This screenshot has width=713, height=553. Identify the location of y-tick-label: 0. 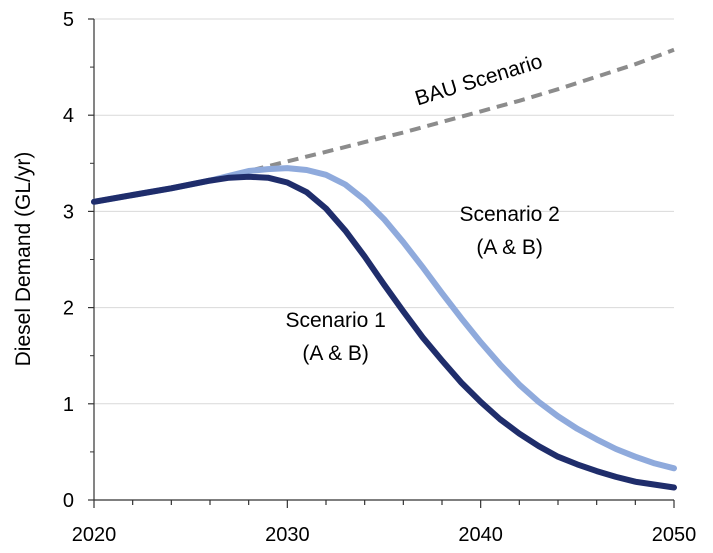
(68, 501).